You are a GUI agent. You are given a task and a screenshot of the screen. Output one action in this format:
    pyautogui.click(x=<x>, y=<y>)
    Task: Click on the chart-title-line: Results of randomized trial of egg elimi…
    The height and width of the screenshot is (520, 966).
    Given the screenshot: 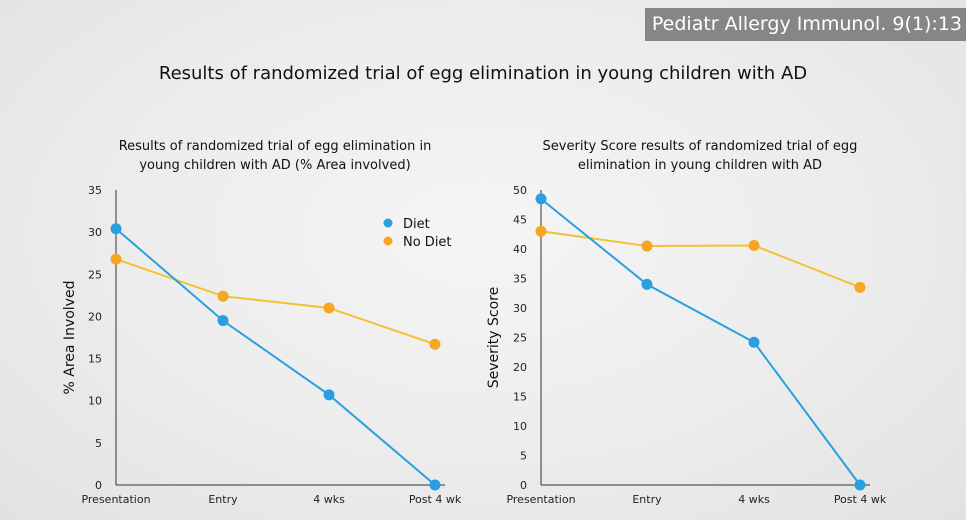 What is the action you would take?
    pyautogui.click(x=275, y=146)
    